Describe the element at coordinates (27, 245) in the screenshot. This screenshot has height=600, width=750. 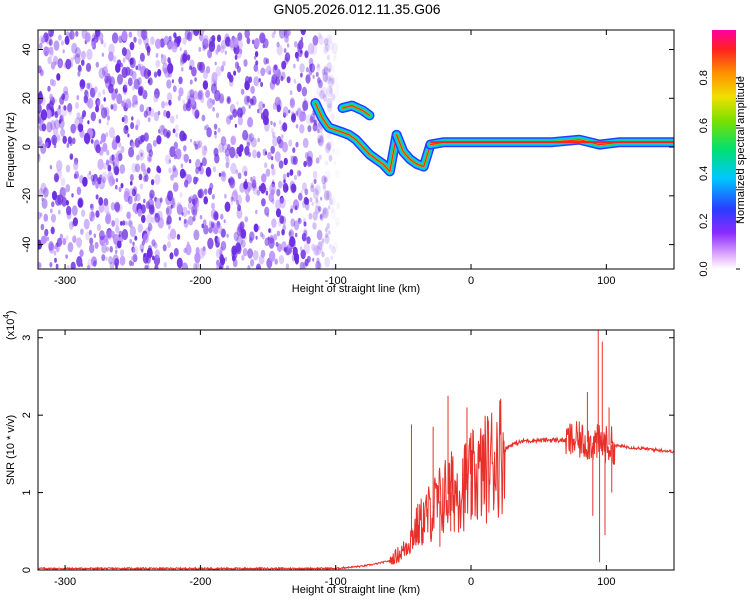
I see `y-tick-label: -40` at that location.